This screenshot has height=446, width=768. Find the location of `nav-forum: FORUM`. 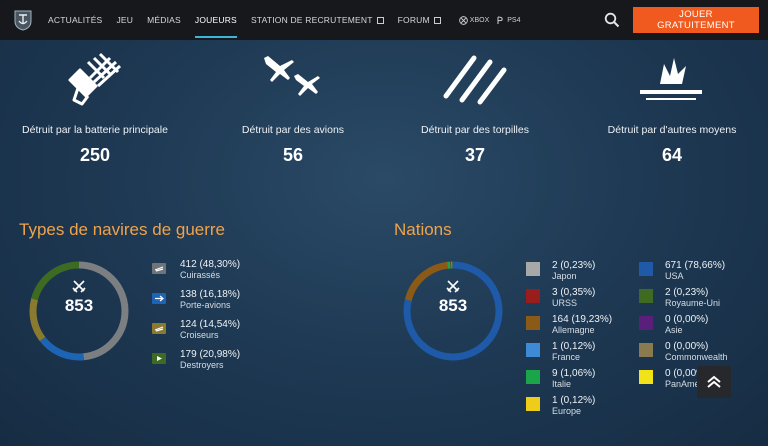

nav-forum: FORUM is located at coordinates (419, 20).